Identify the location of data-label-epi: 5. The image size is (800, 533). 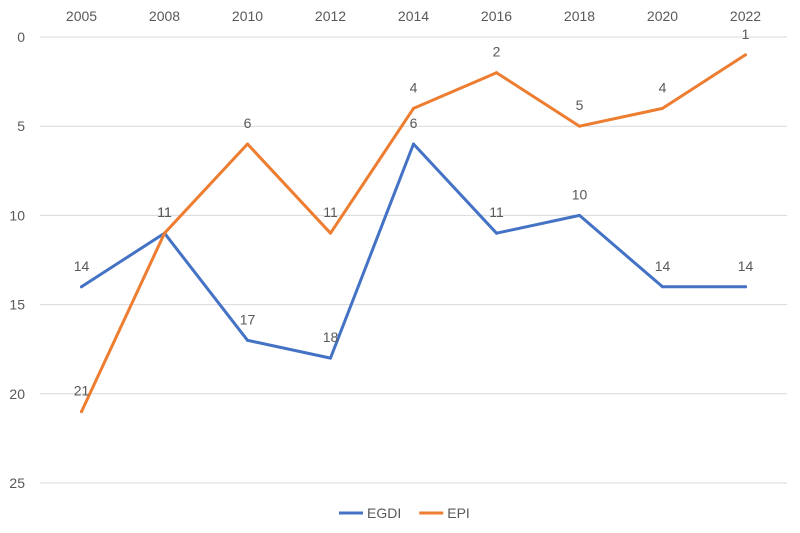
(580, 105).